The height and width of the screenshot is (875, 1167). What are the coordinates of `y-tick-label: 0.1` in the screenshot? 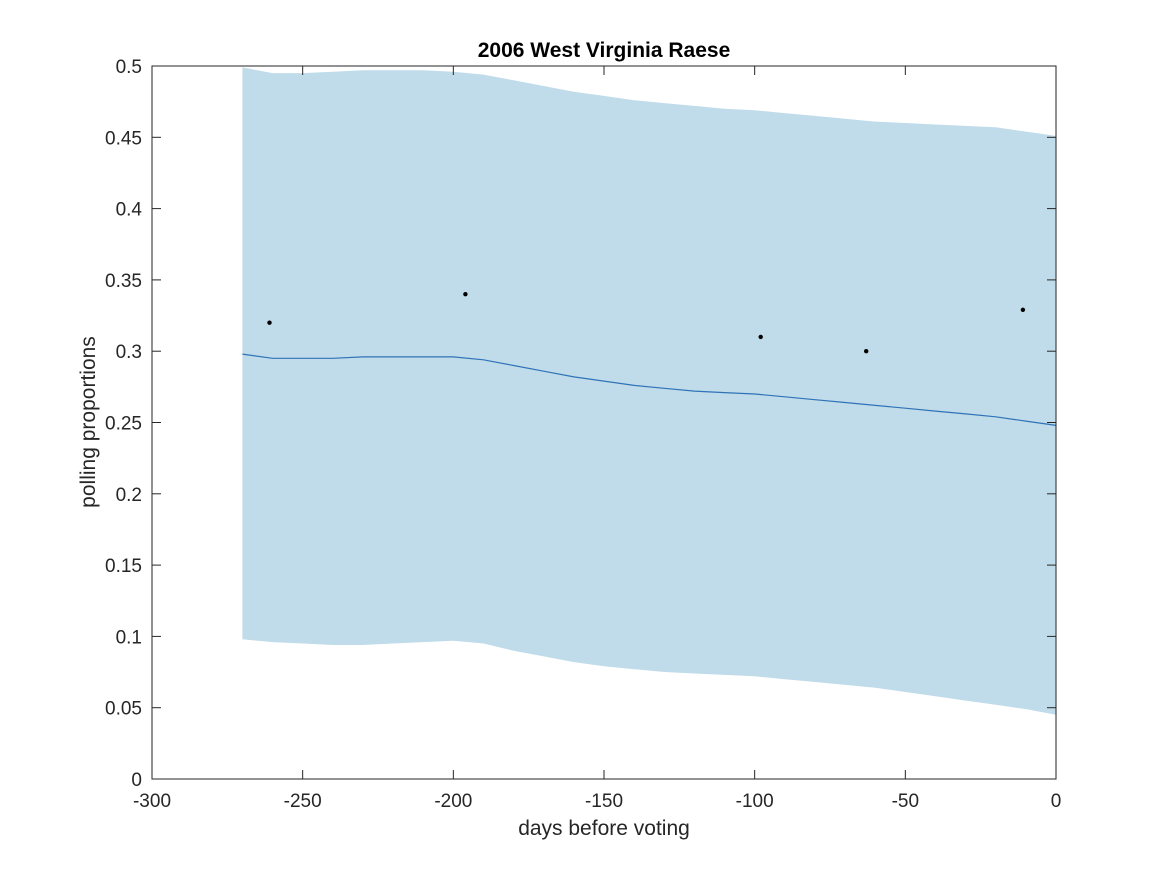 It's located at (129, 637).